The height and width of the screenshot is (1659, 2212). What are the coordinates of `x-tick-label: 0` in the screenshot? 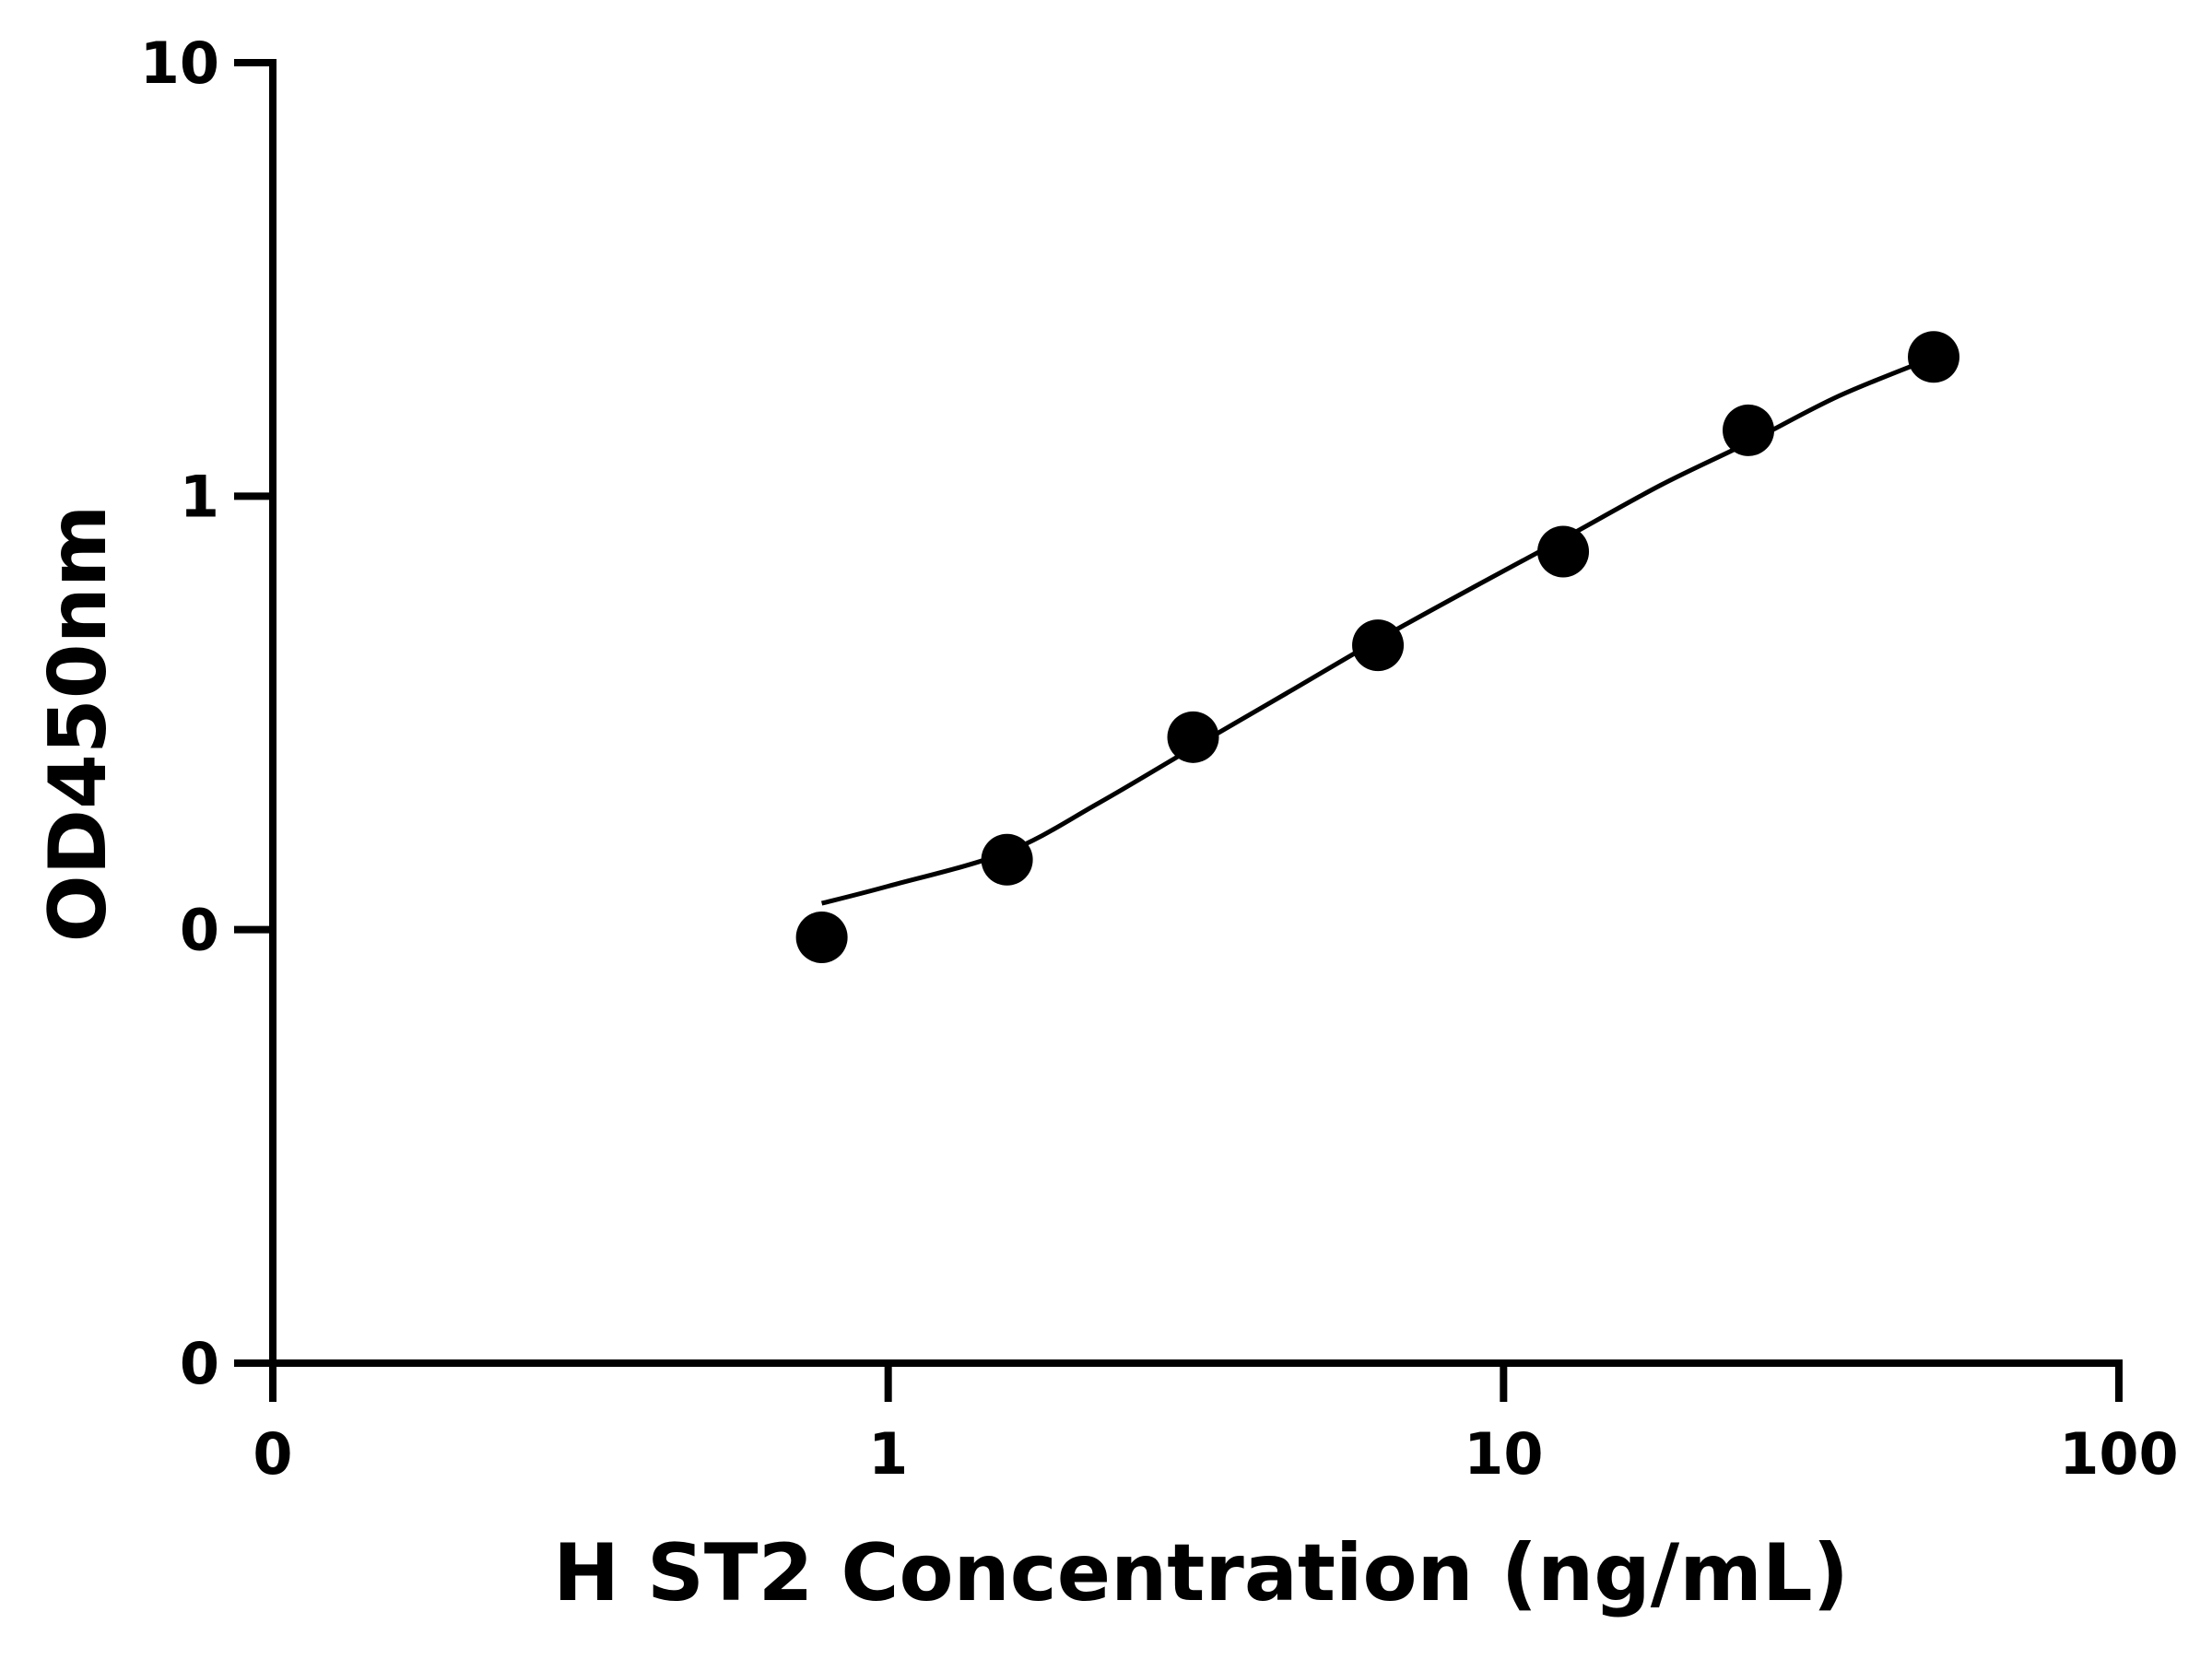 It's located at (272, 1454).